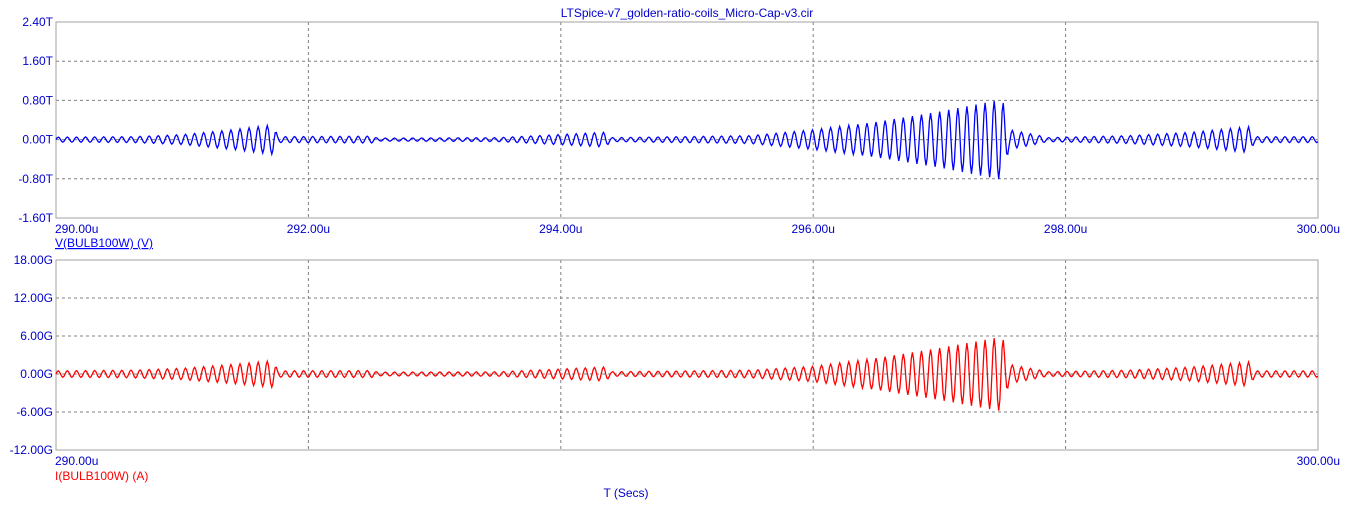 This screenshot has width=1353, height=513. I want to click on x-tick-label: 294.00u, so click(560, 229).